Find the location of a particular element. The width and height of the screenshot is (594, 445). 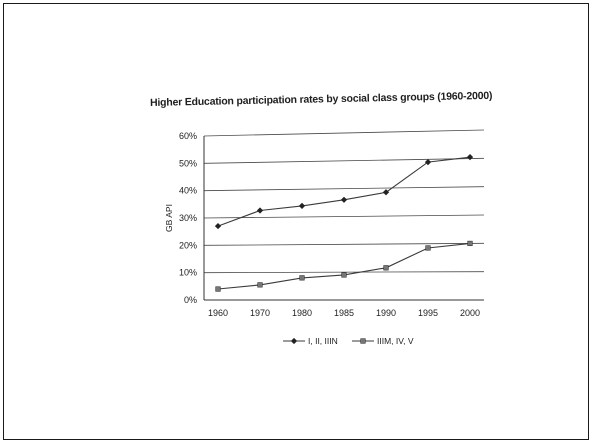

x-tick-label: 1985 is located at coordinates (344, 313).